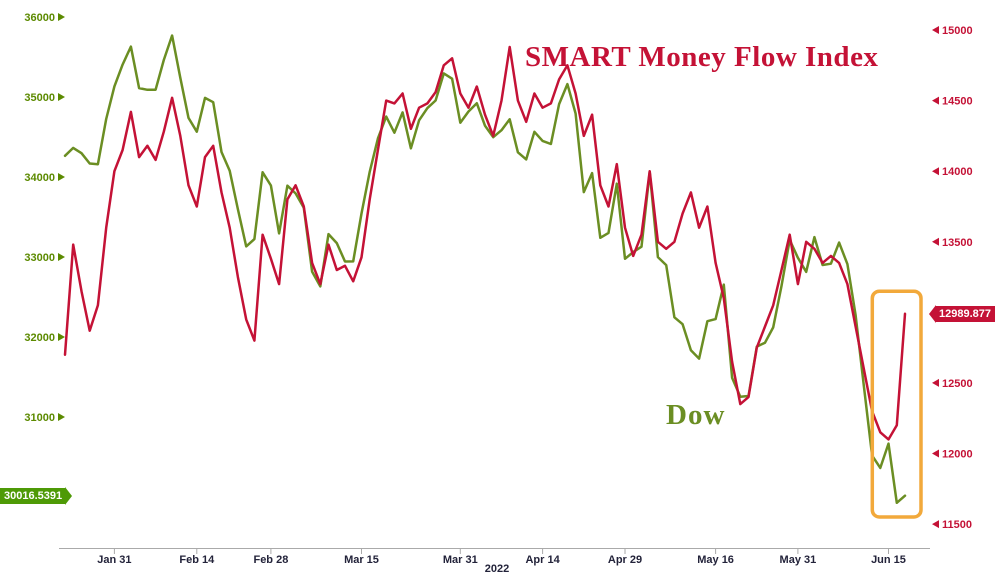 Image resolution: width=999 pixels, height=574 pixels. Describe the element at coordinates (69, 496) in the screenshot. I see `dow-badge-arrow-icon` at that location.